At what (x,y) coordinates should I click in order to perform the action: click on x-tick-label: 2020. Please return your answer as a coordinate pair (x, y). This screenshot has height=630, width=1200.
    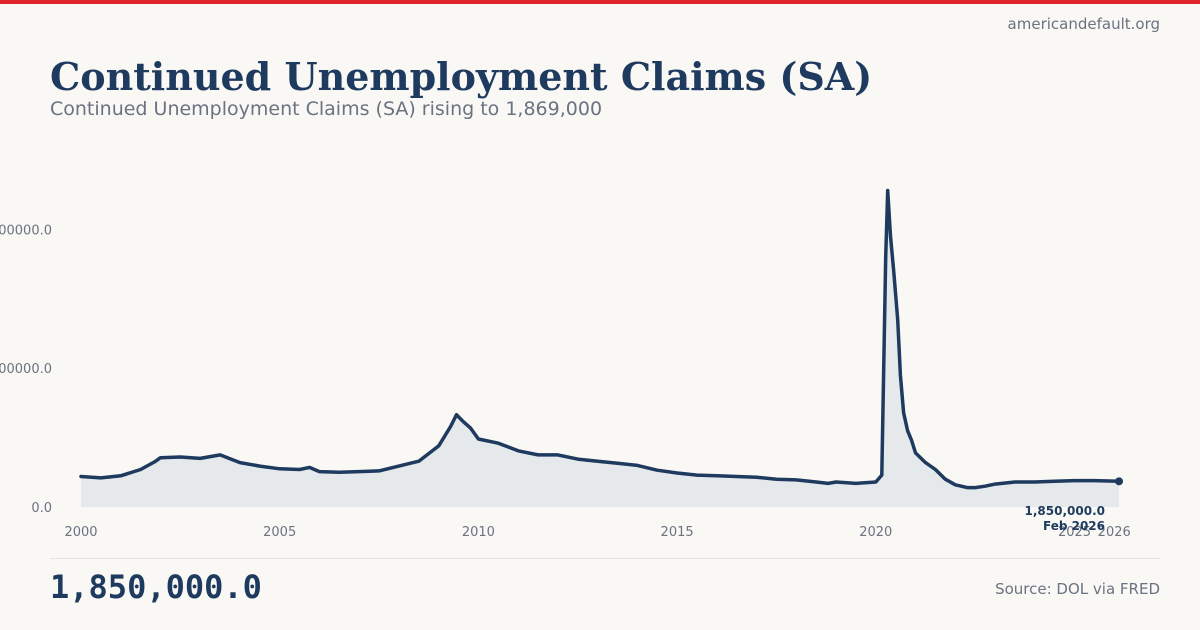
    Looking at the image, I should click on (875, 532).